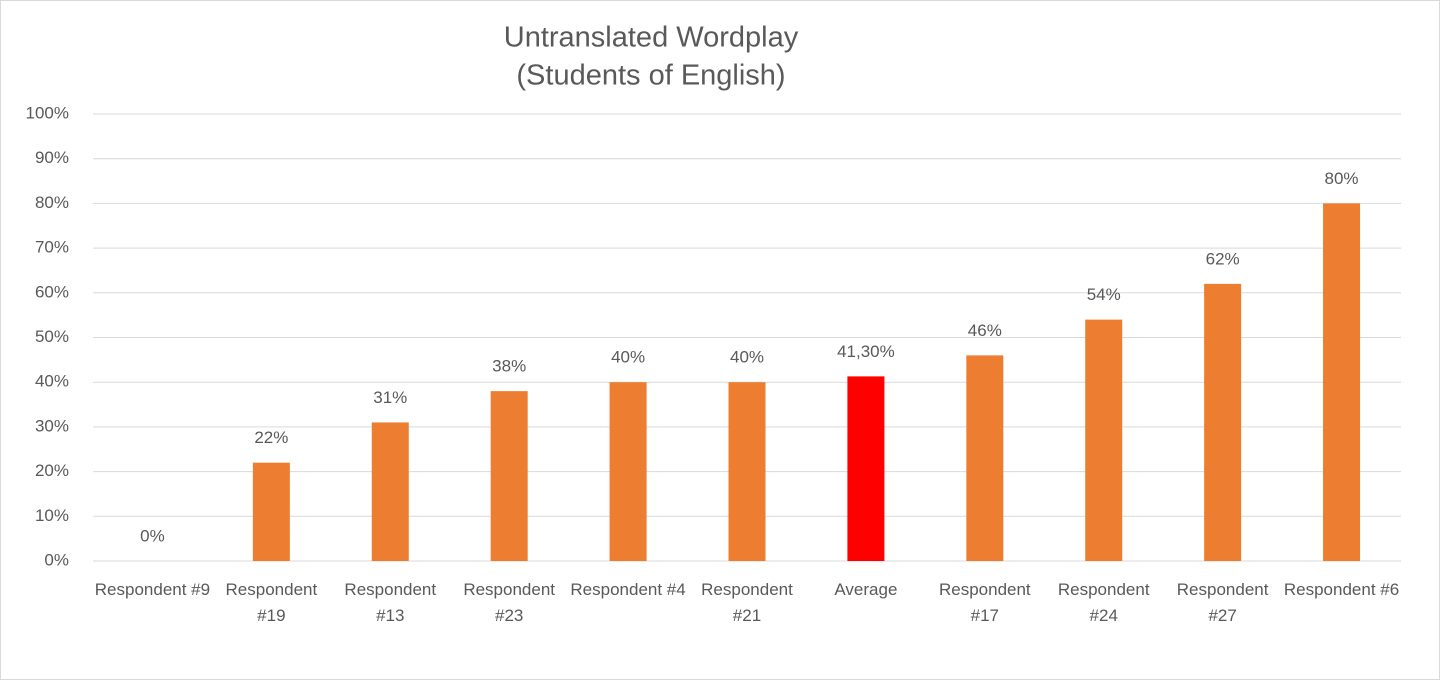 The width and height of the screenshot is (1440, 680). I want to click on x-tick-label: Respondent #9, so click(152, 589).